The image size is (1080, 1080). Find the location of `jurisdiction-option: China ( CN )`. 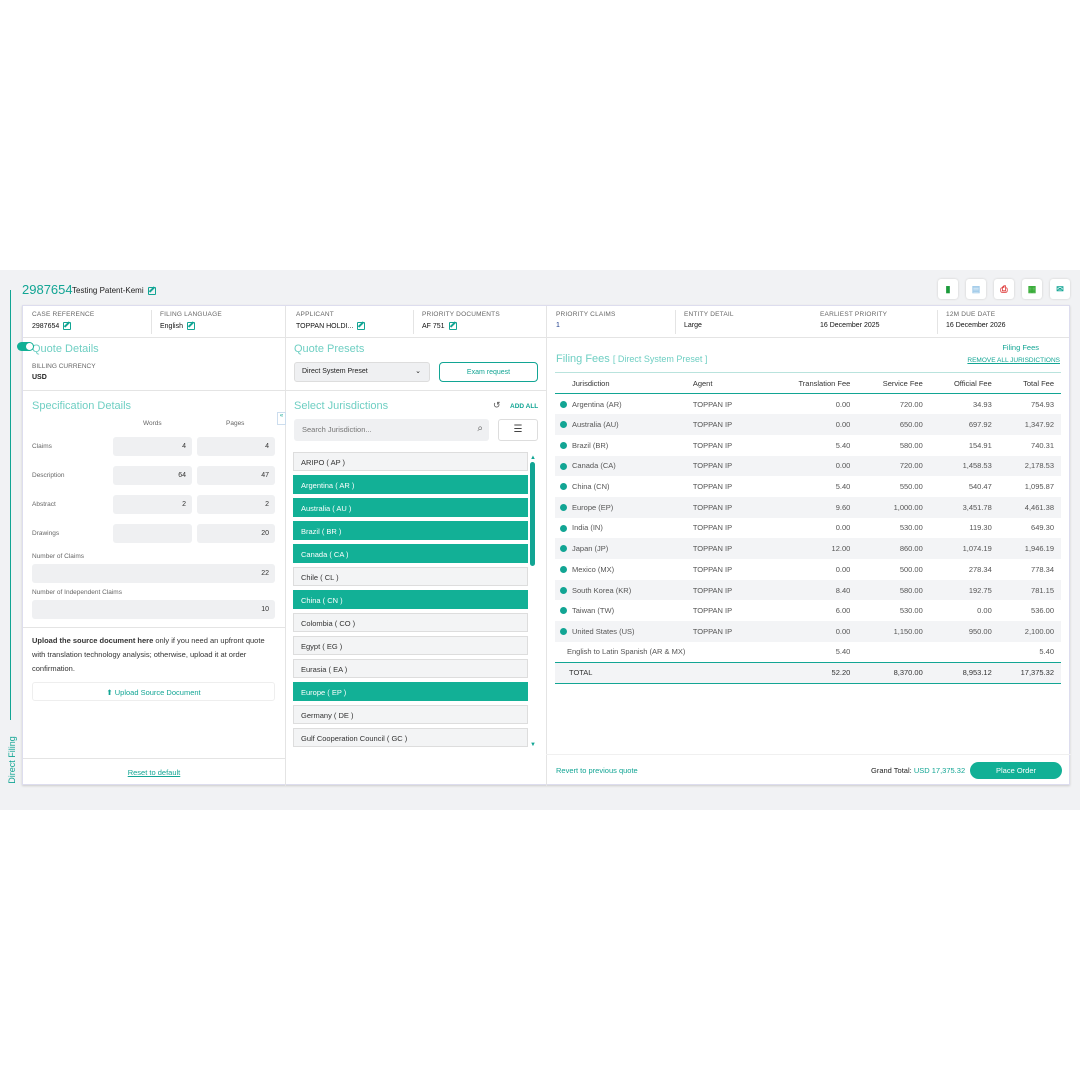

jurisdiction-option: China ( CN ) is located at coordinates (410, 599).